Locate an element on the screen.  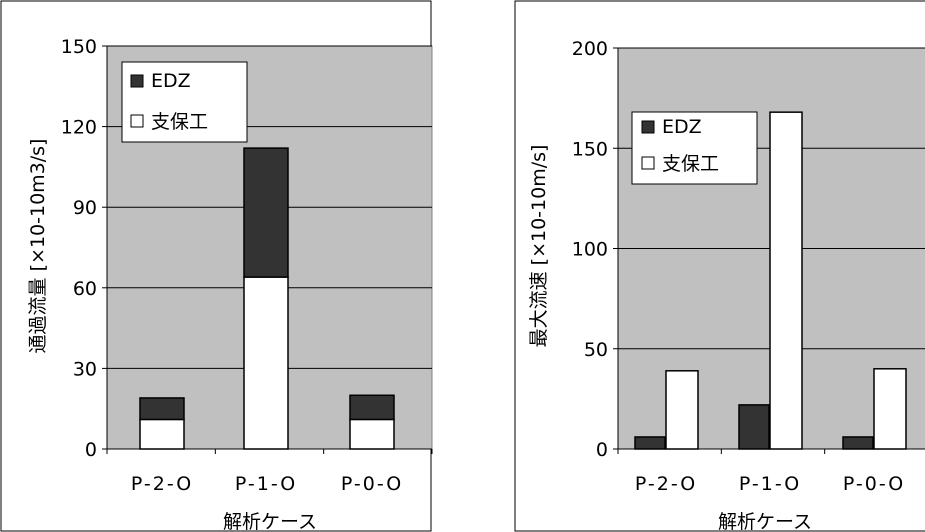
left-x-tick-label: P-0-O is located at coordinates (372, 484).